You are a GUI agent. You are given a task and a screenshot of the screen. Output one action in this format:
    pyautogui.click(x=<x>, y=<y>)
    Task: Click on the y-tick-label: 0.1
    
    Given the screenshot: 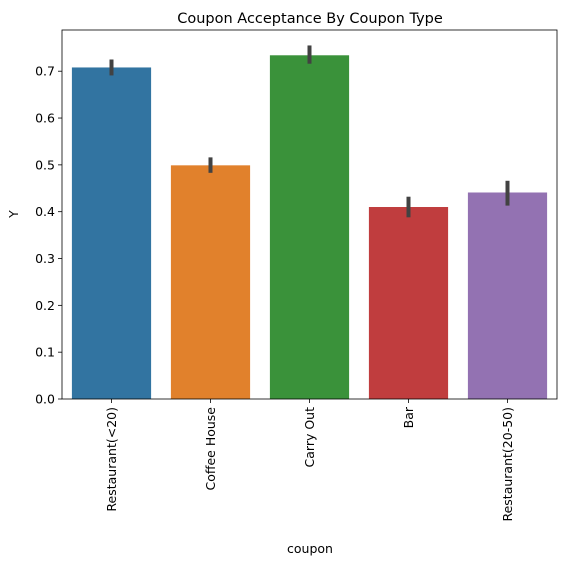 What is the action you would take?
    pyautogui.click(x=45, y=352)
    